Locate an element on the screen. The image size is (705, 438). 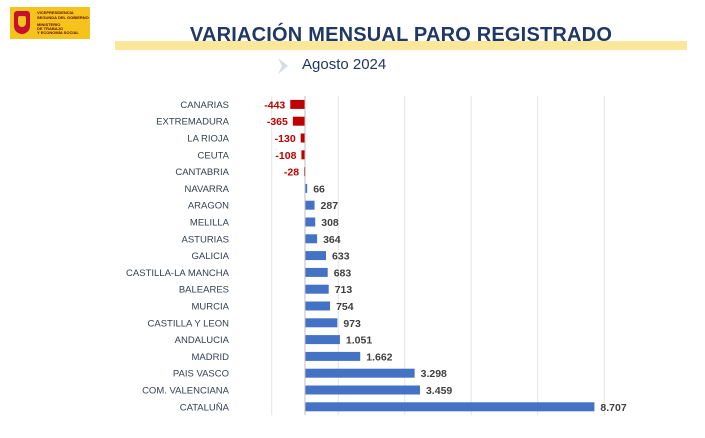
category-label: MURCIA is located at coordinates (211, 307).